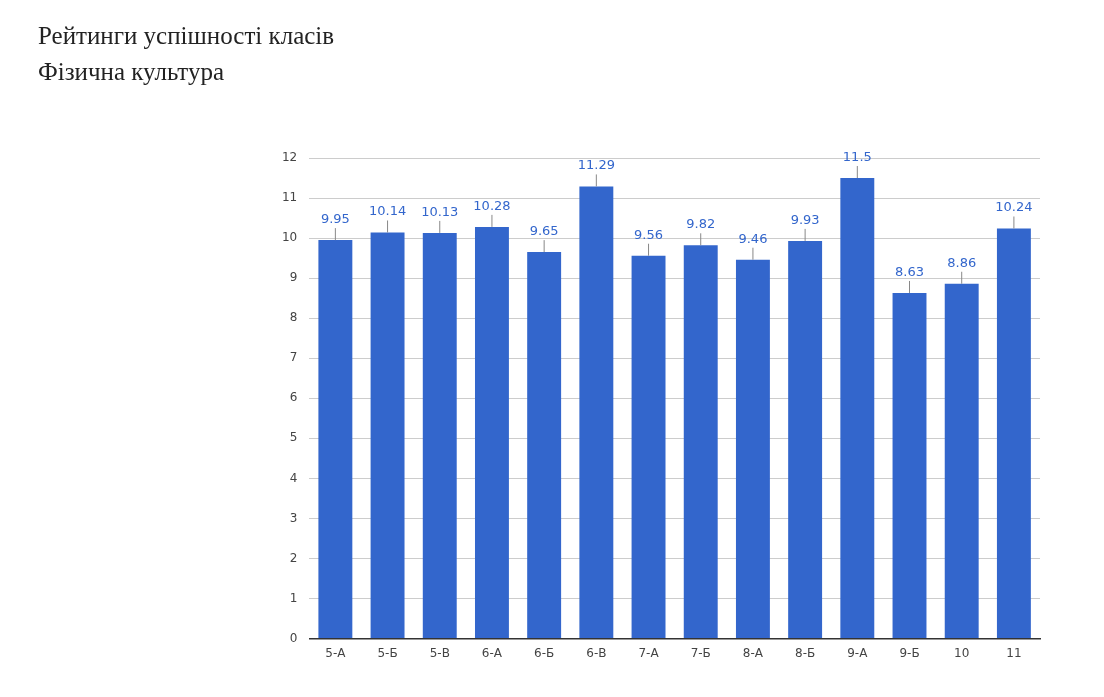  What do you see at coordinates (858, 652) in the screenshot?
I see `x-tick-label: 9-А` at bounding box center [858, 652].